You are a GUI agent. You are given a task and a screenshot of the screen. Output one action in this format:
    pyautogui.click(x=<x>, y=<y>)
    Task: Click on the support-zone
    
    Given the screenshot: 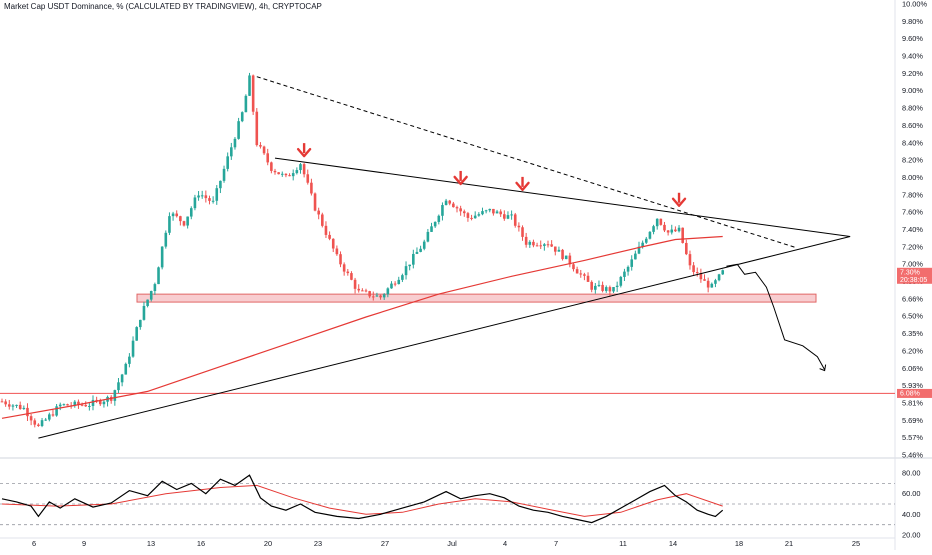 What is the action you would take?
    pyautogui.click(x=476, y=298)
    